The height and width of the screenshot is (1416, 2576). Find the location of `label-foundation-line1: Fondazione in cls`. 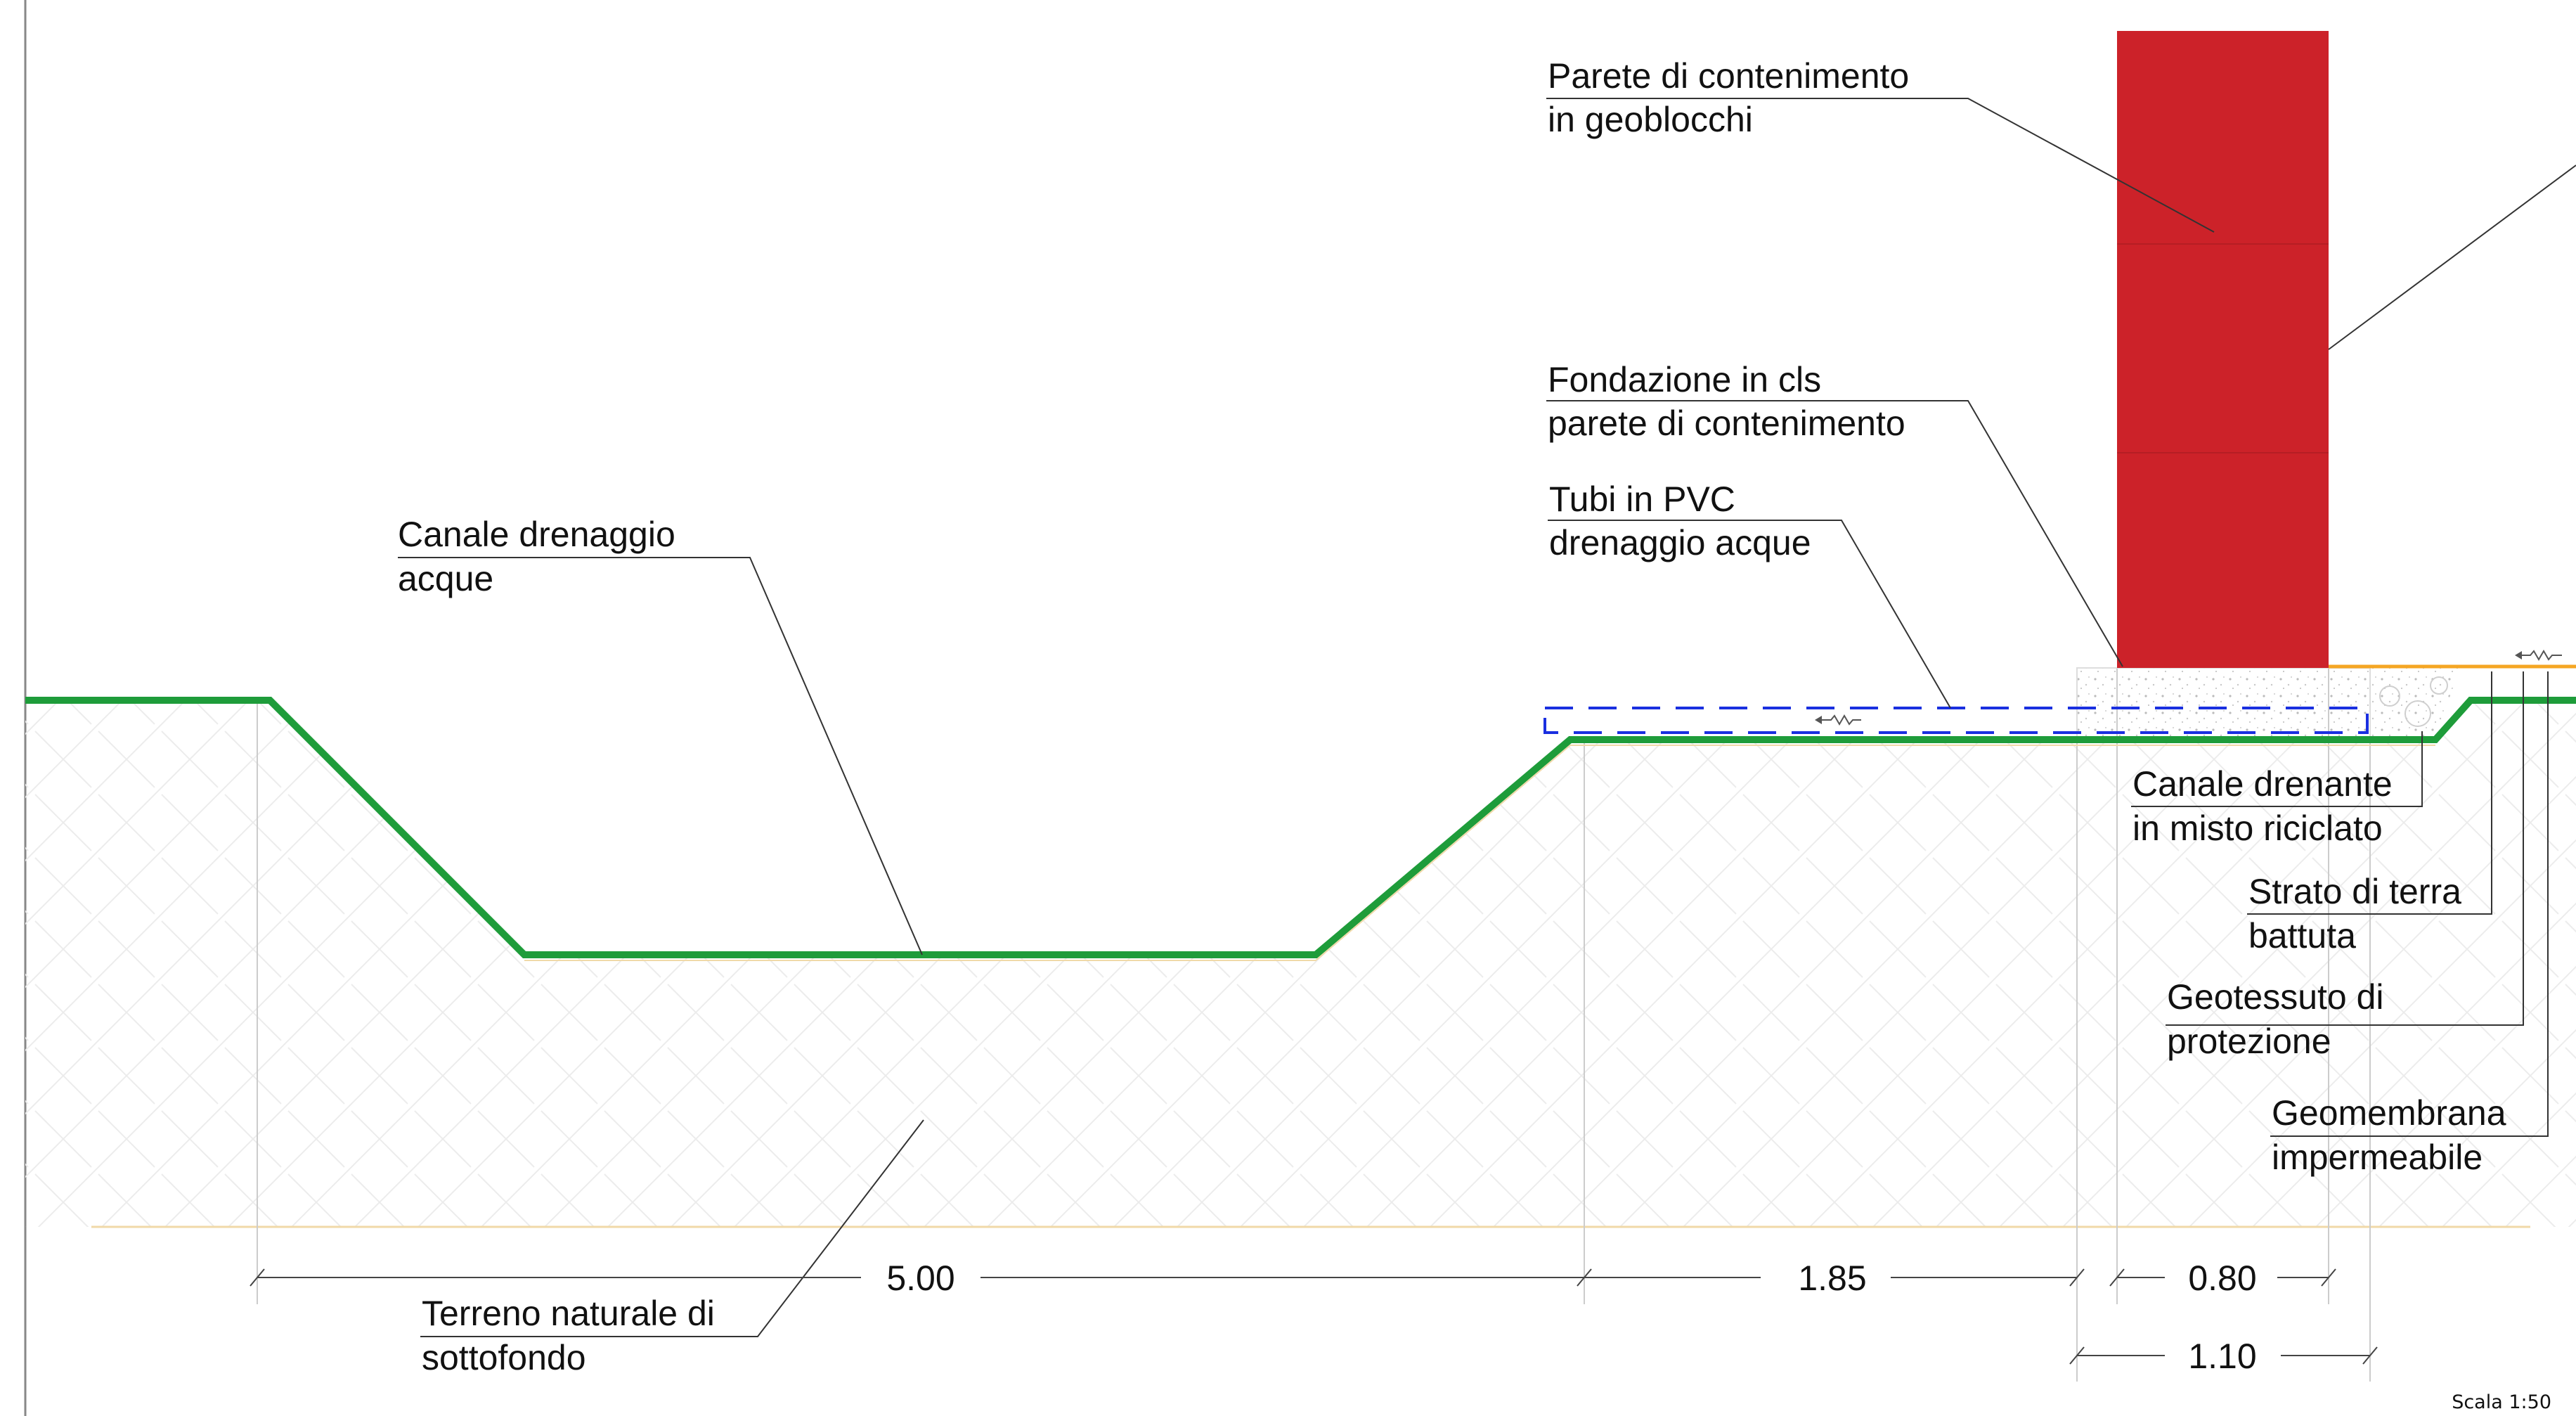

label-foundation-line1: Fondazione in cls is located at coordinates (1685, 379).